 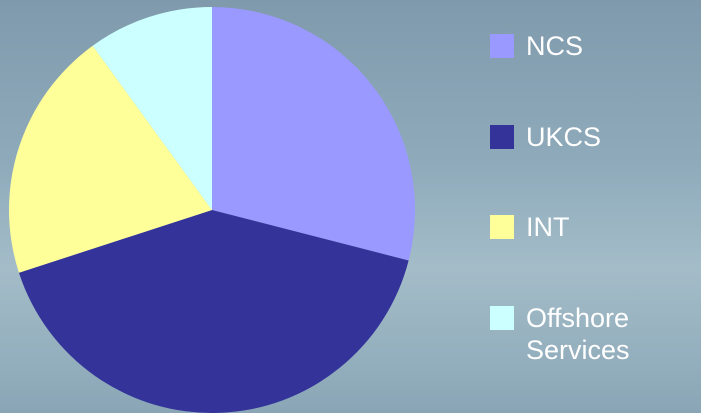 What do you see at coordinates (578, 333) in the screenshot?
I see `legend-label: Offshore Services` at bounding box center [578, 333].